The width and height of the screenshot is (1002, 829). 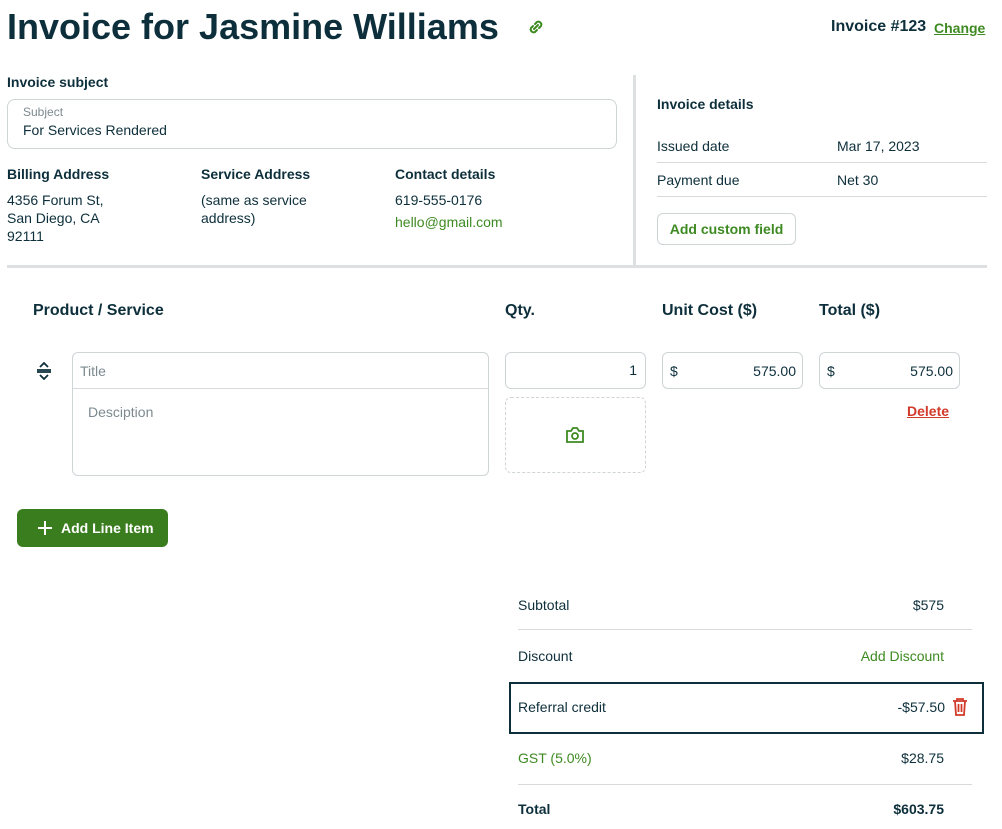 I want to click on summary-label: Subtotal, so click(x=544, y=605).